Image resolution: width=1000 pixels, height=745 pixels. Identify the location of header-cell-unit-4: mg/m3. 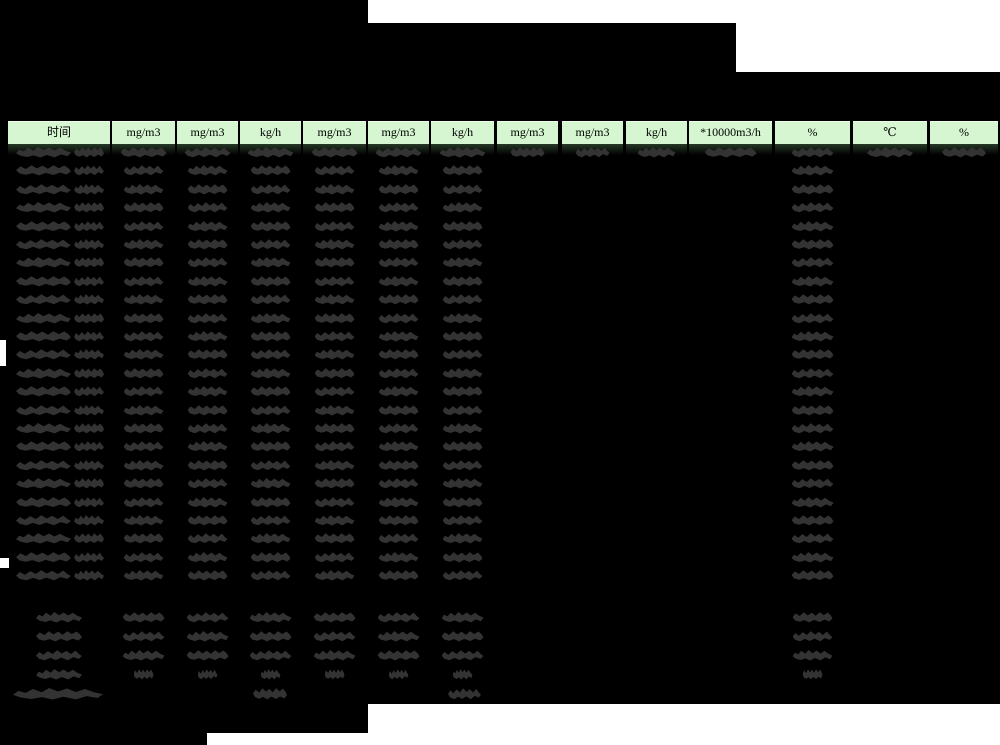
(334, 132).